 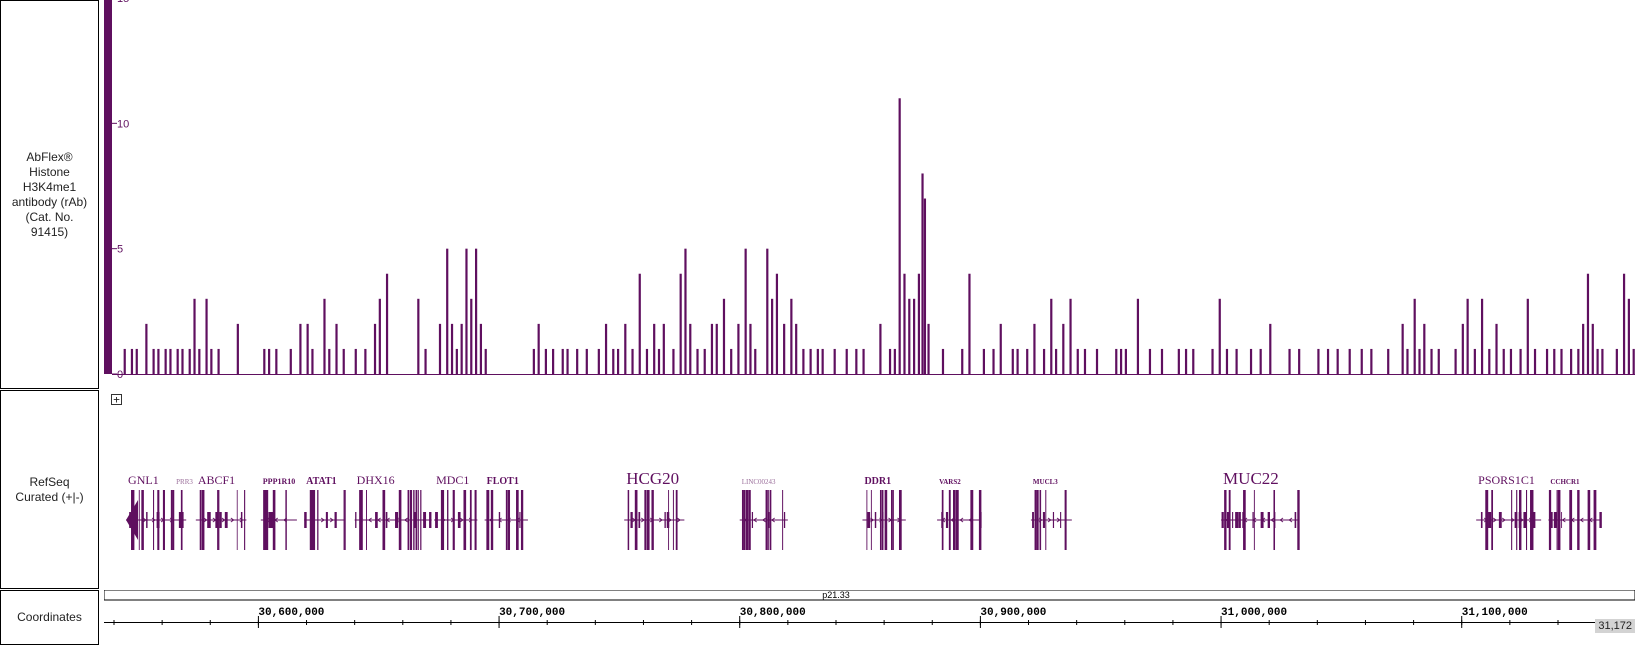 What do you see at coordinates (654, 509) in the screenshot?
I see `gene-hcg20: HCG20` at bounding box center [654, 509].